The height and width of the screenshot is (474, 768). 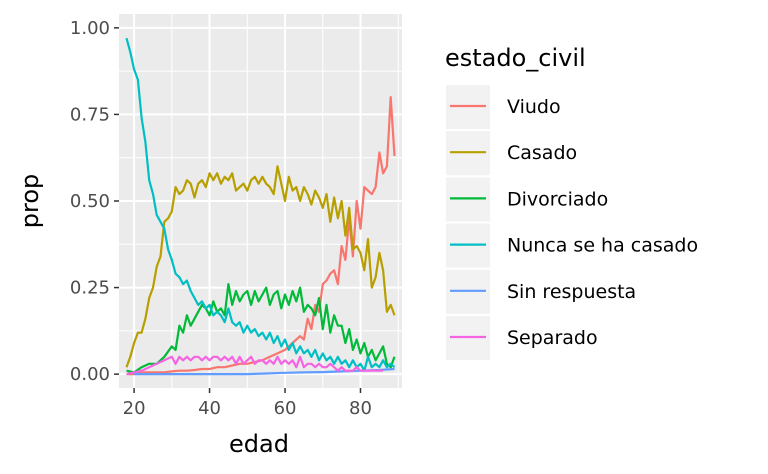 I want to click on legend-label: Viudo, so click(x=534, y=107).